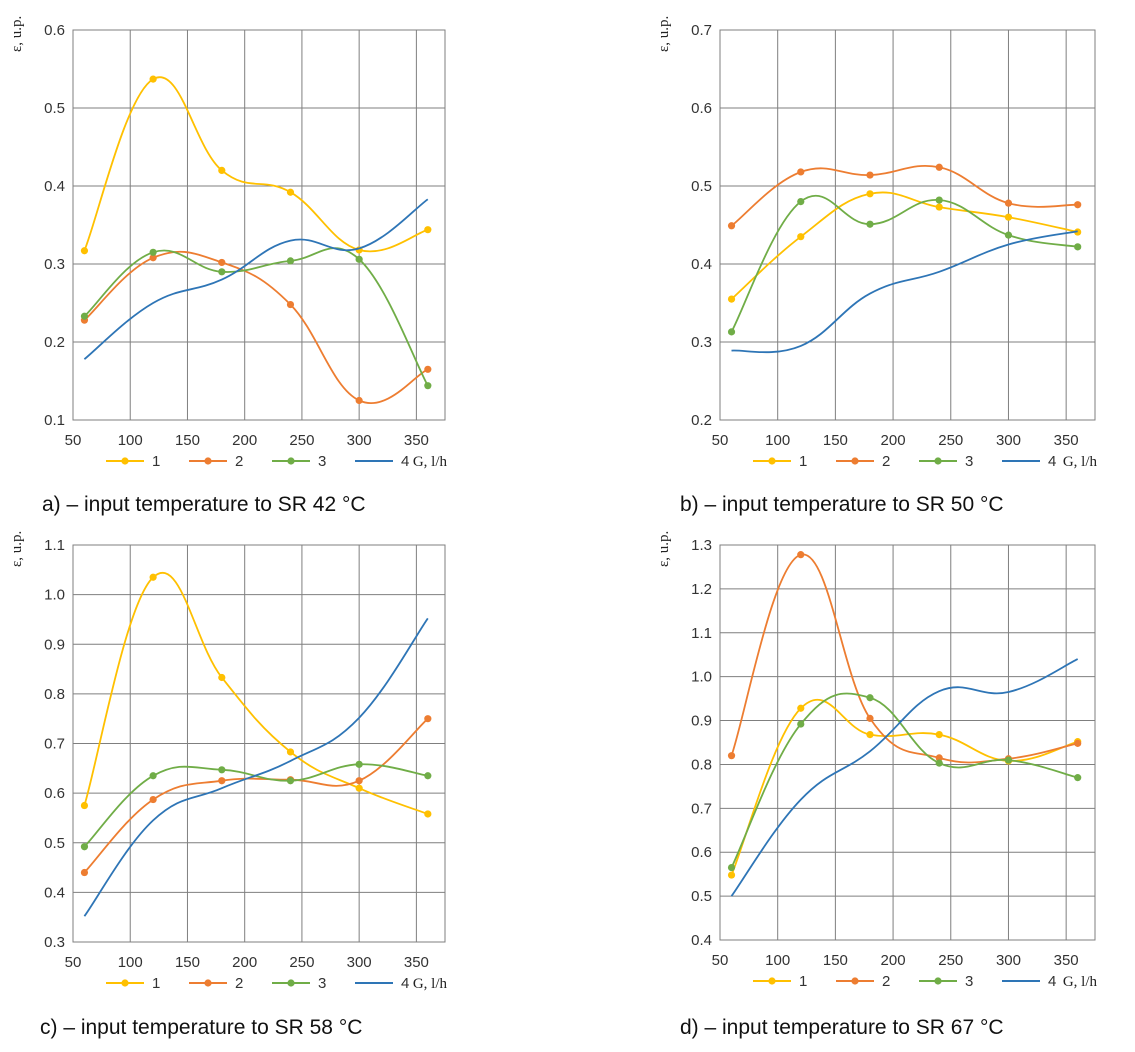 The height and width of the screenshot is (1052, 1135). Describe the element at coordinates (54, 644) in the screenshot. I see `y-tick-label: 0.9` at that location.